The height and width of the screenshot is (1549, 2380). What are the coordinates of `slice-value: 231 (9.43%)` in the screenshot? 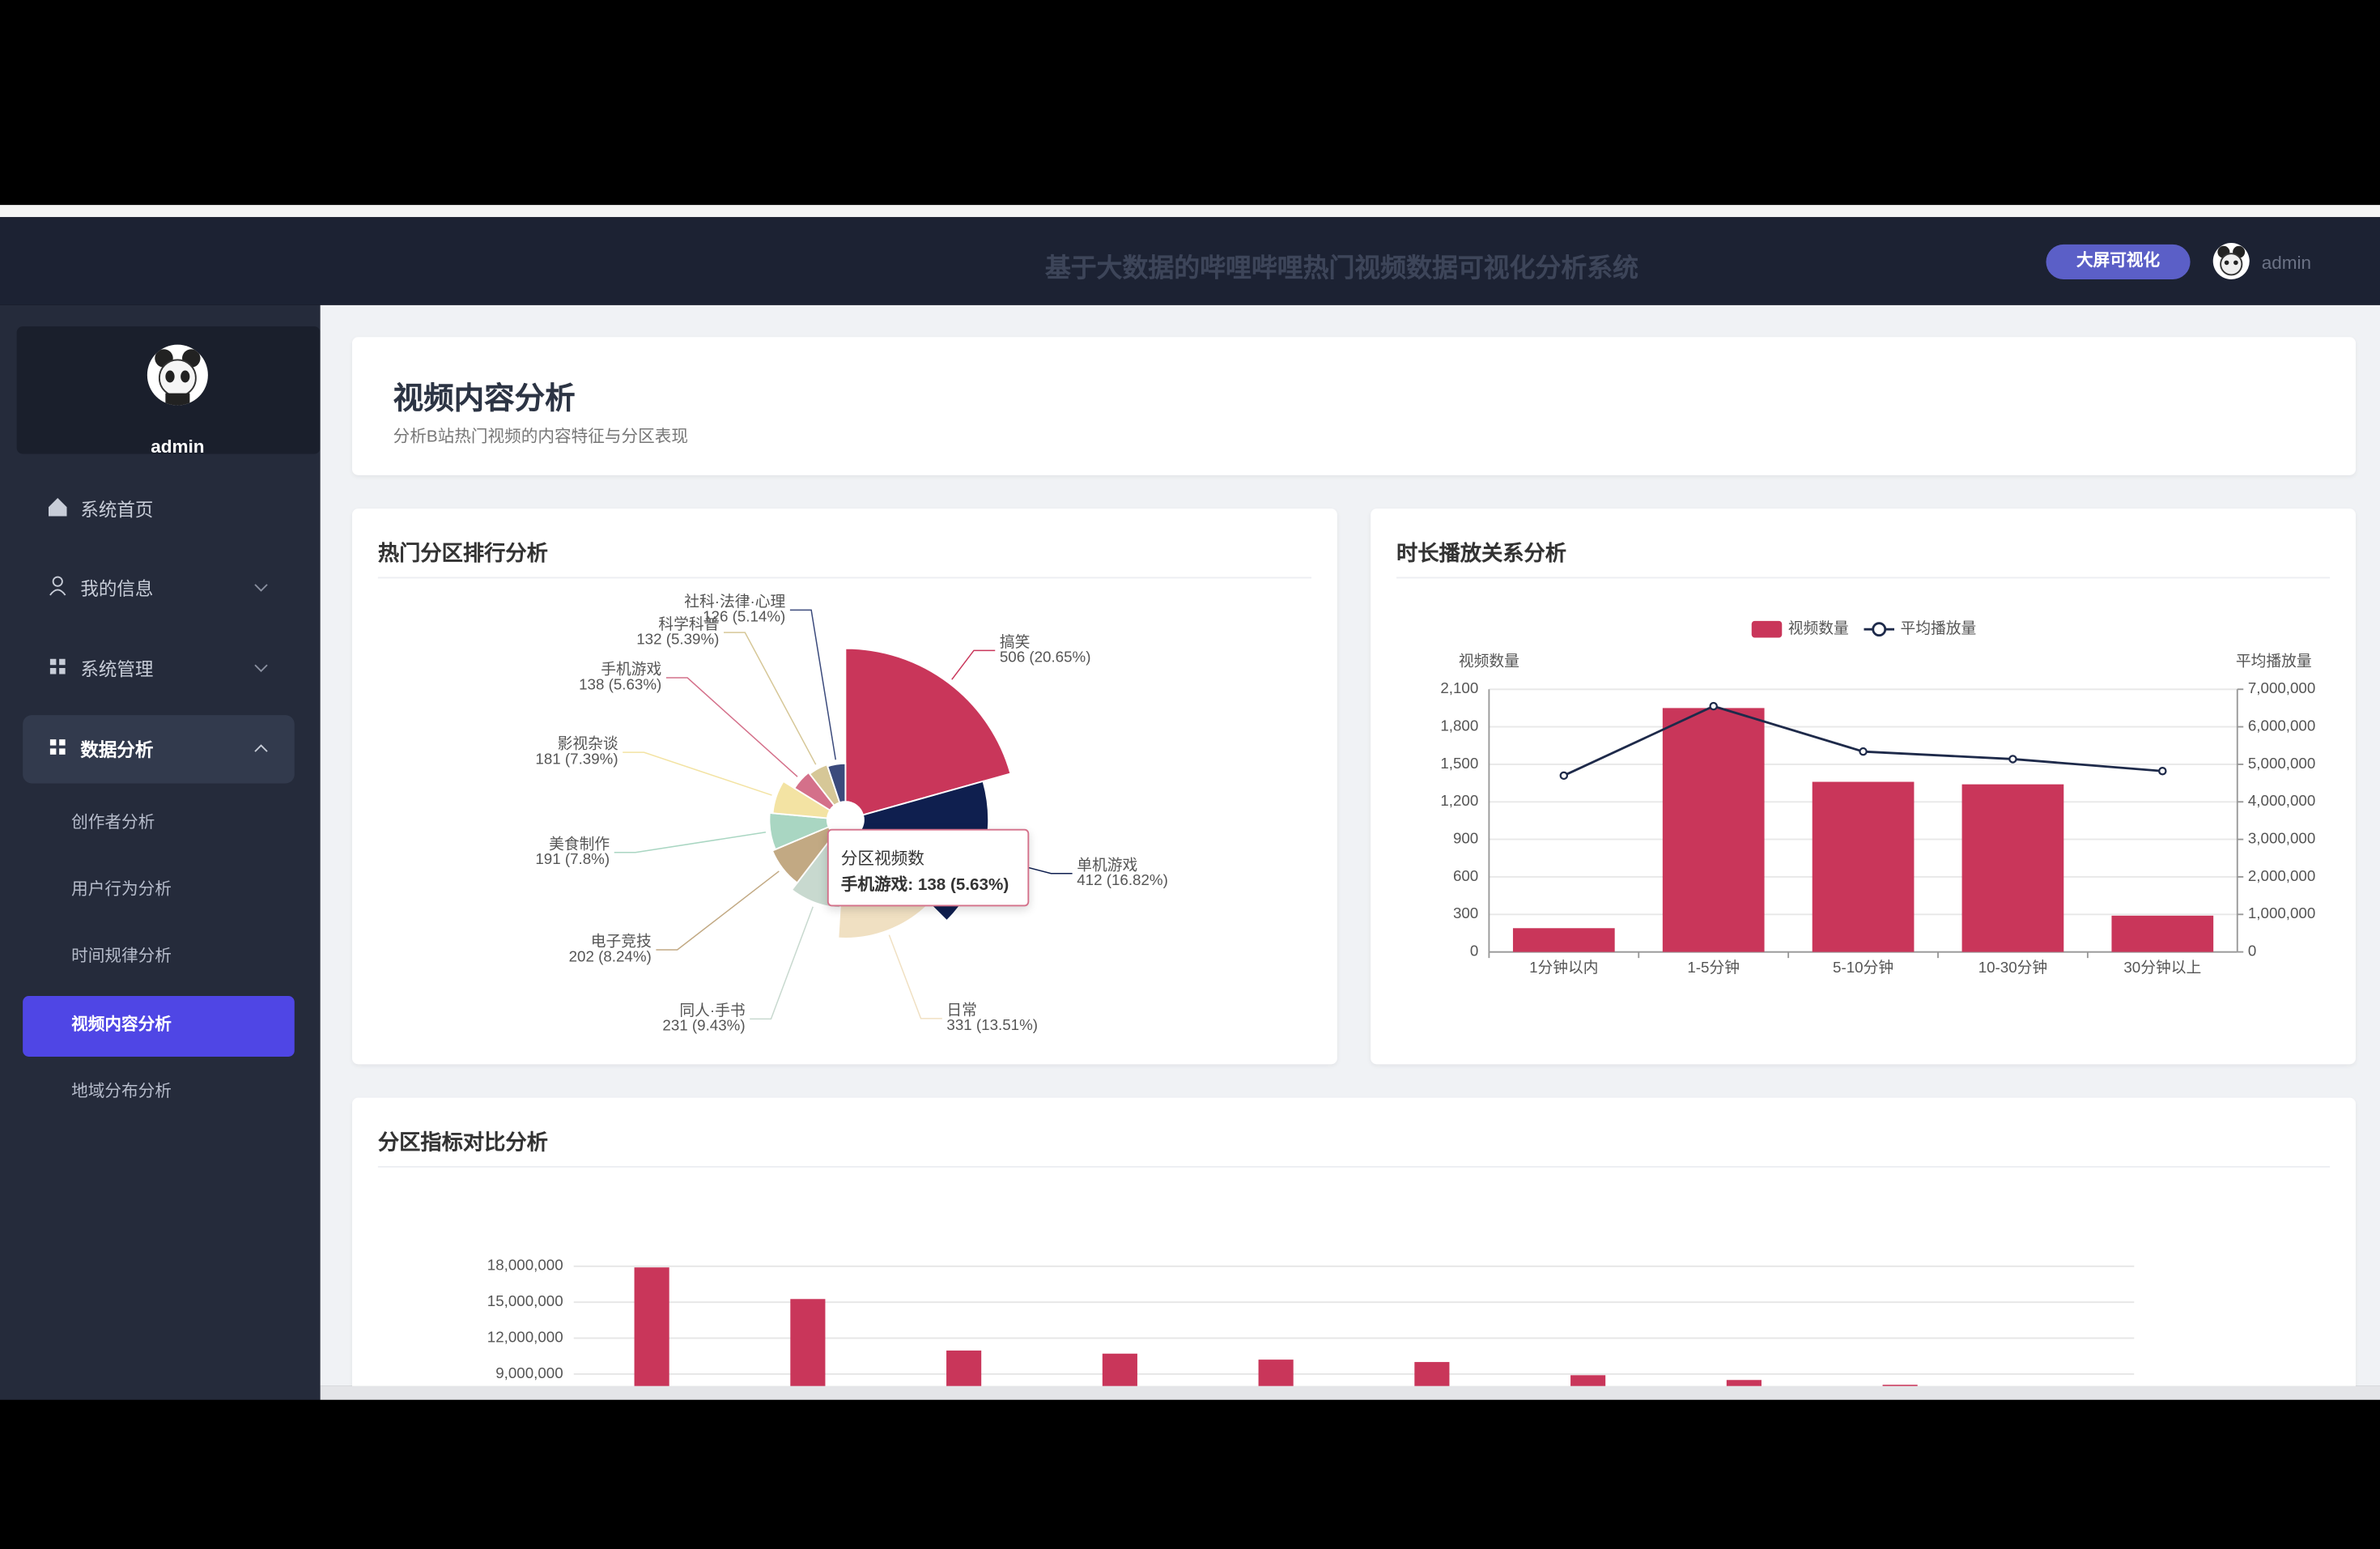 It's located at (704, 1025).